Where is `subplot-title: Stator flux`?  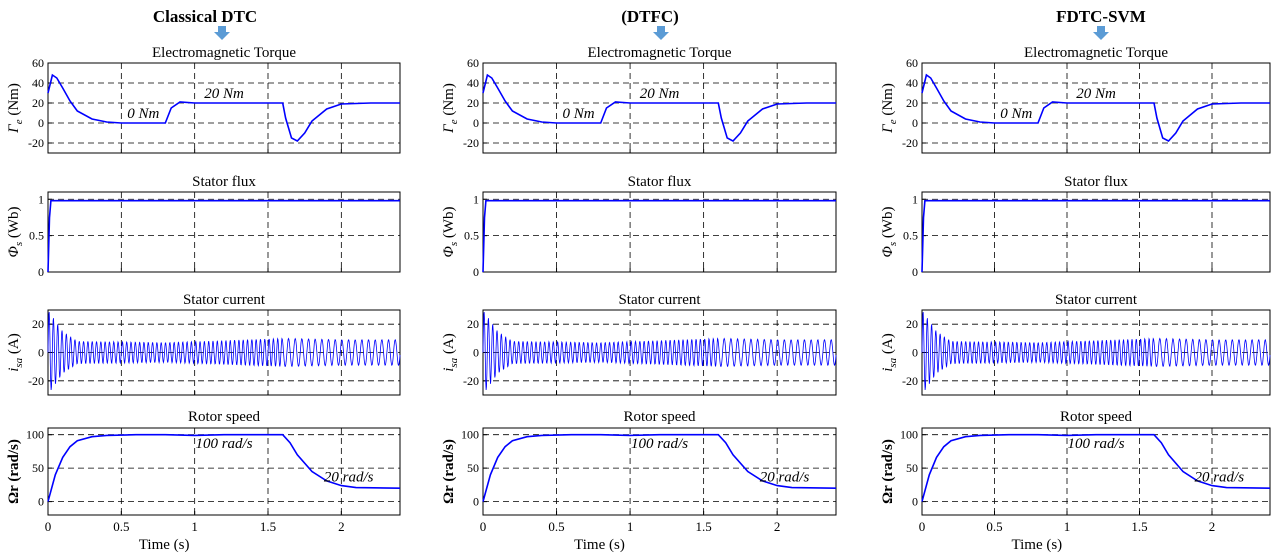 subplot-title: Stator flux is located at coordinates (1096, 182).